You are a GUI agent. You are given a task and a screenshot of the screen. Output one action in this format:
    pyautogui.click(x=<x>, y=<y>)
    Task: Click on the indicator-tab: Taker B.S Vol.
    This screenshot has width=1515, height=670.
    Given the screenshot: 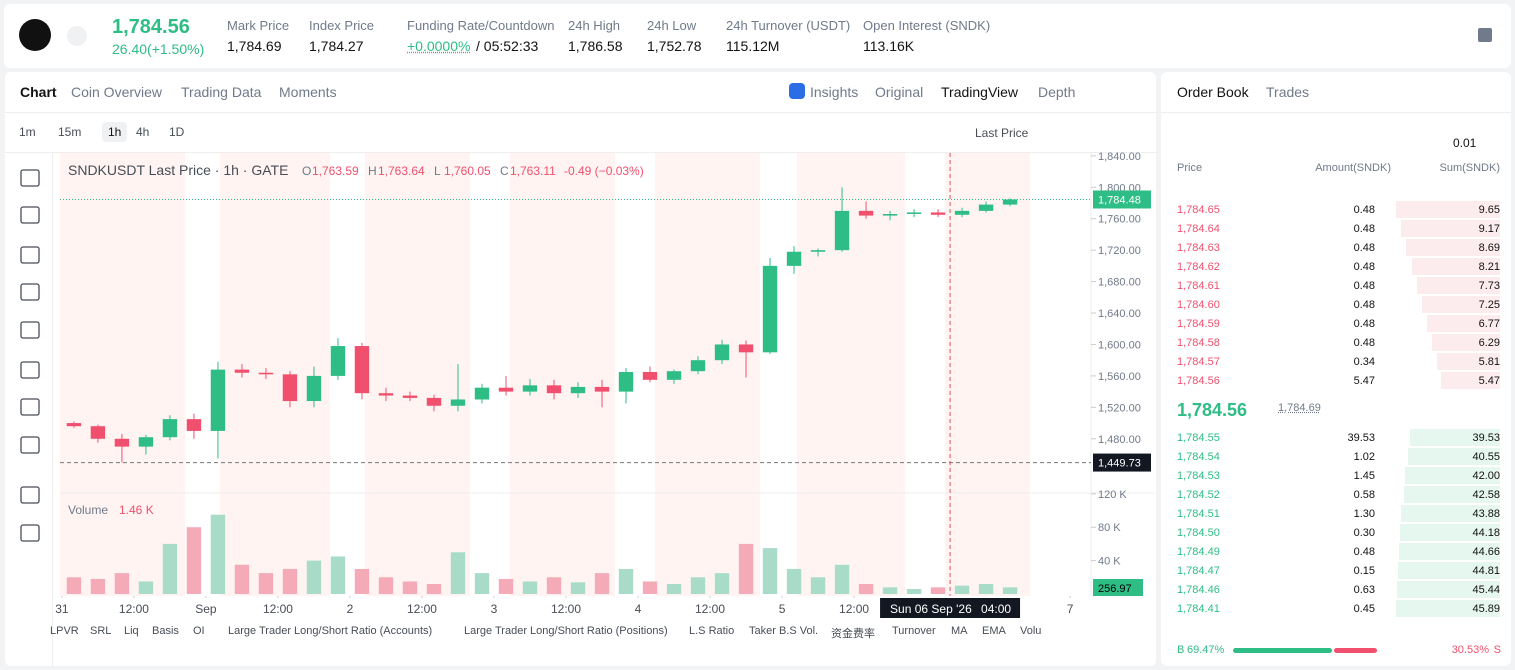 What is the action you would take?
    pyautogui.click(x=784, y=631)
    